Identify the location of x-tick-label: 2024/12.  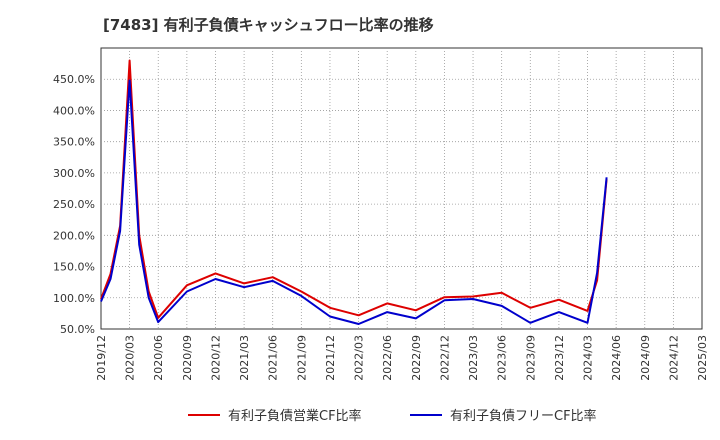
(673, 358).